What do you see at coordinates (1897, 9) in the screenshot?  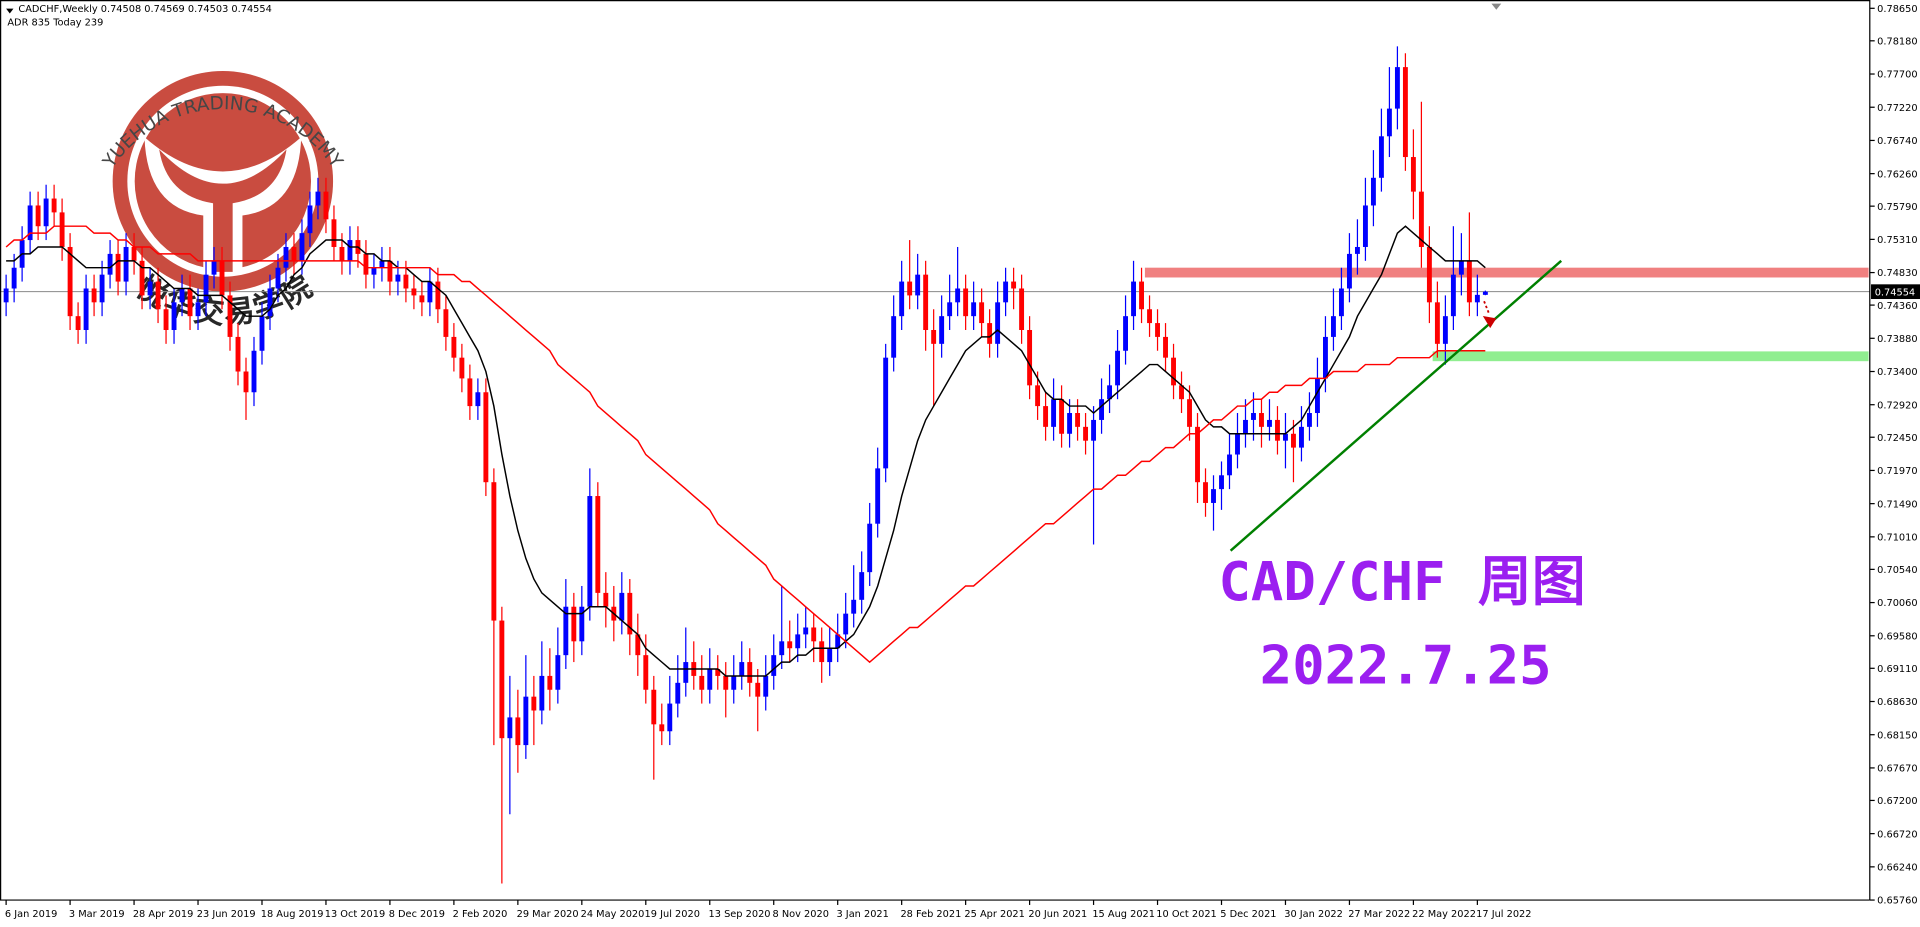 I see `y-tick-label: 0.78650` at bounding box center [1897, 9].